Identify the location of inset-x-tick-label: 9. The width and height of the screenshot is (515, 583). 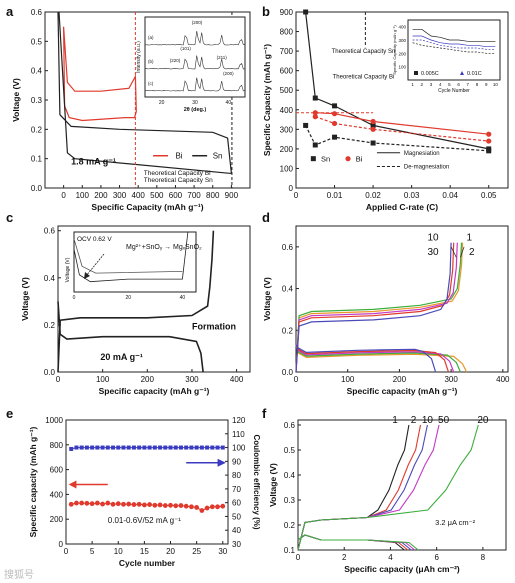
(486, 84).